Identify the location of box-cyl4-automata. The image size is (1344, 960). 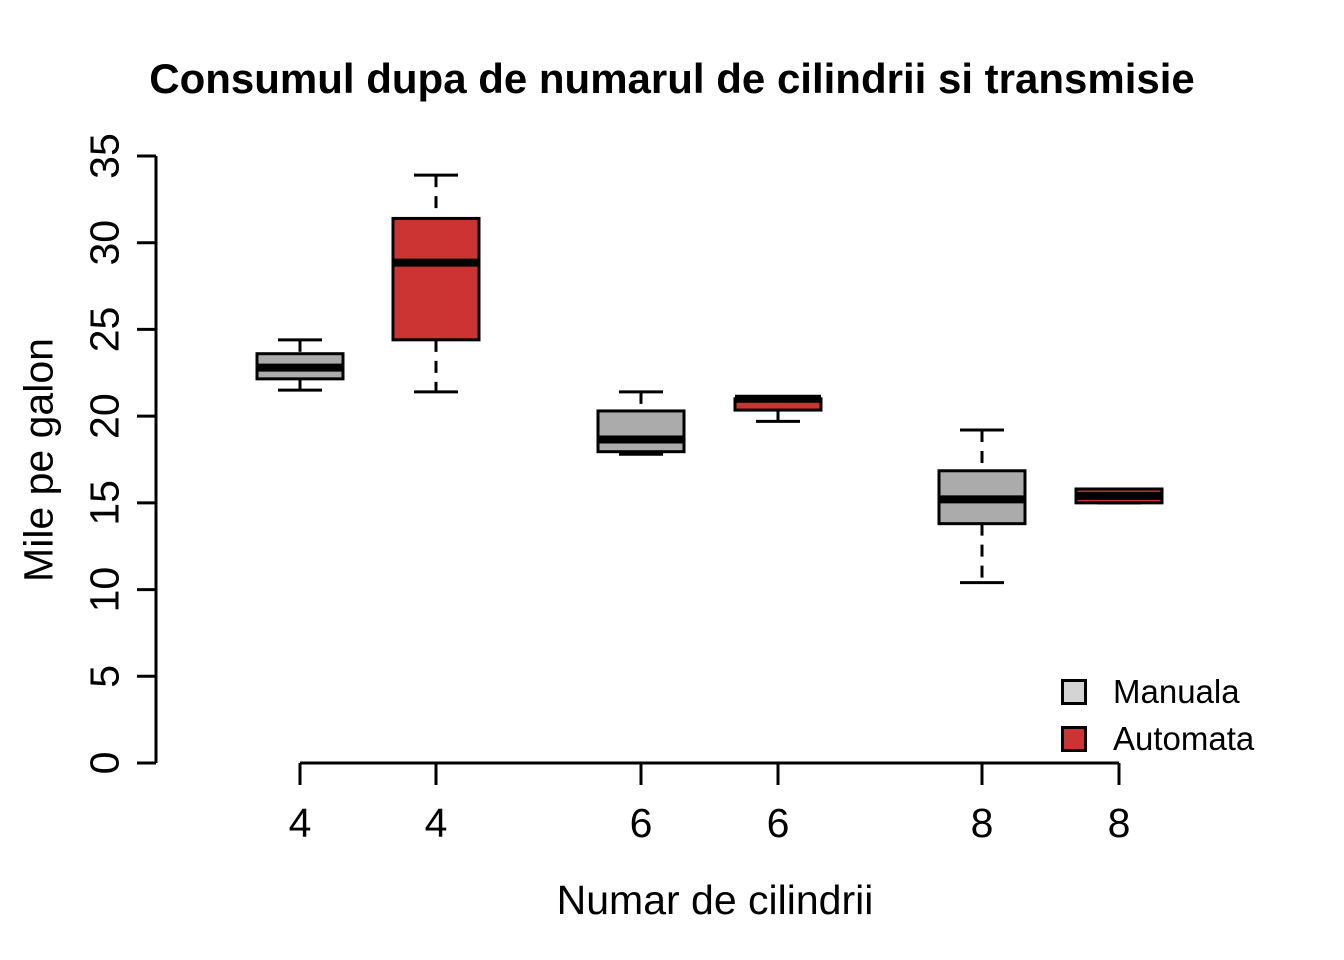
(436, 283).